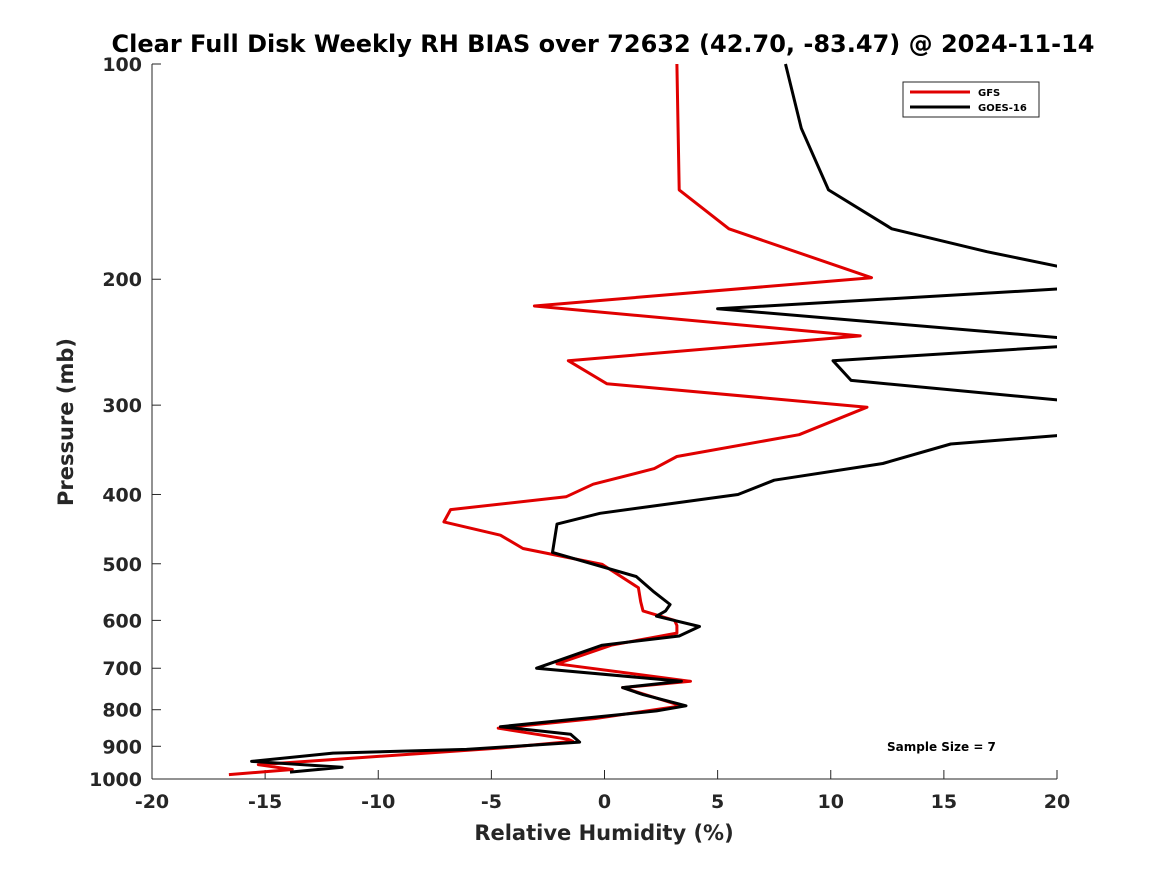 This screenshot has width=1167, height=875. Describe the element at coordinates (122, 280) in the screenshot. I see `y-tick-label: 200` at that location.